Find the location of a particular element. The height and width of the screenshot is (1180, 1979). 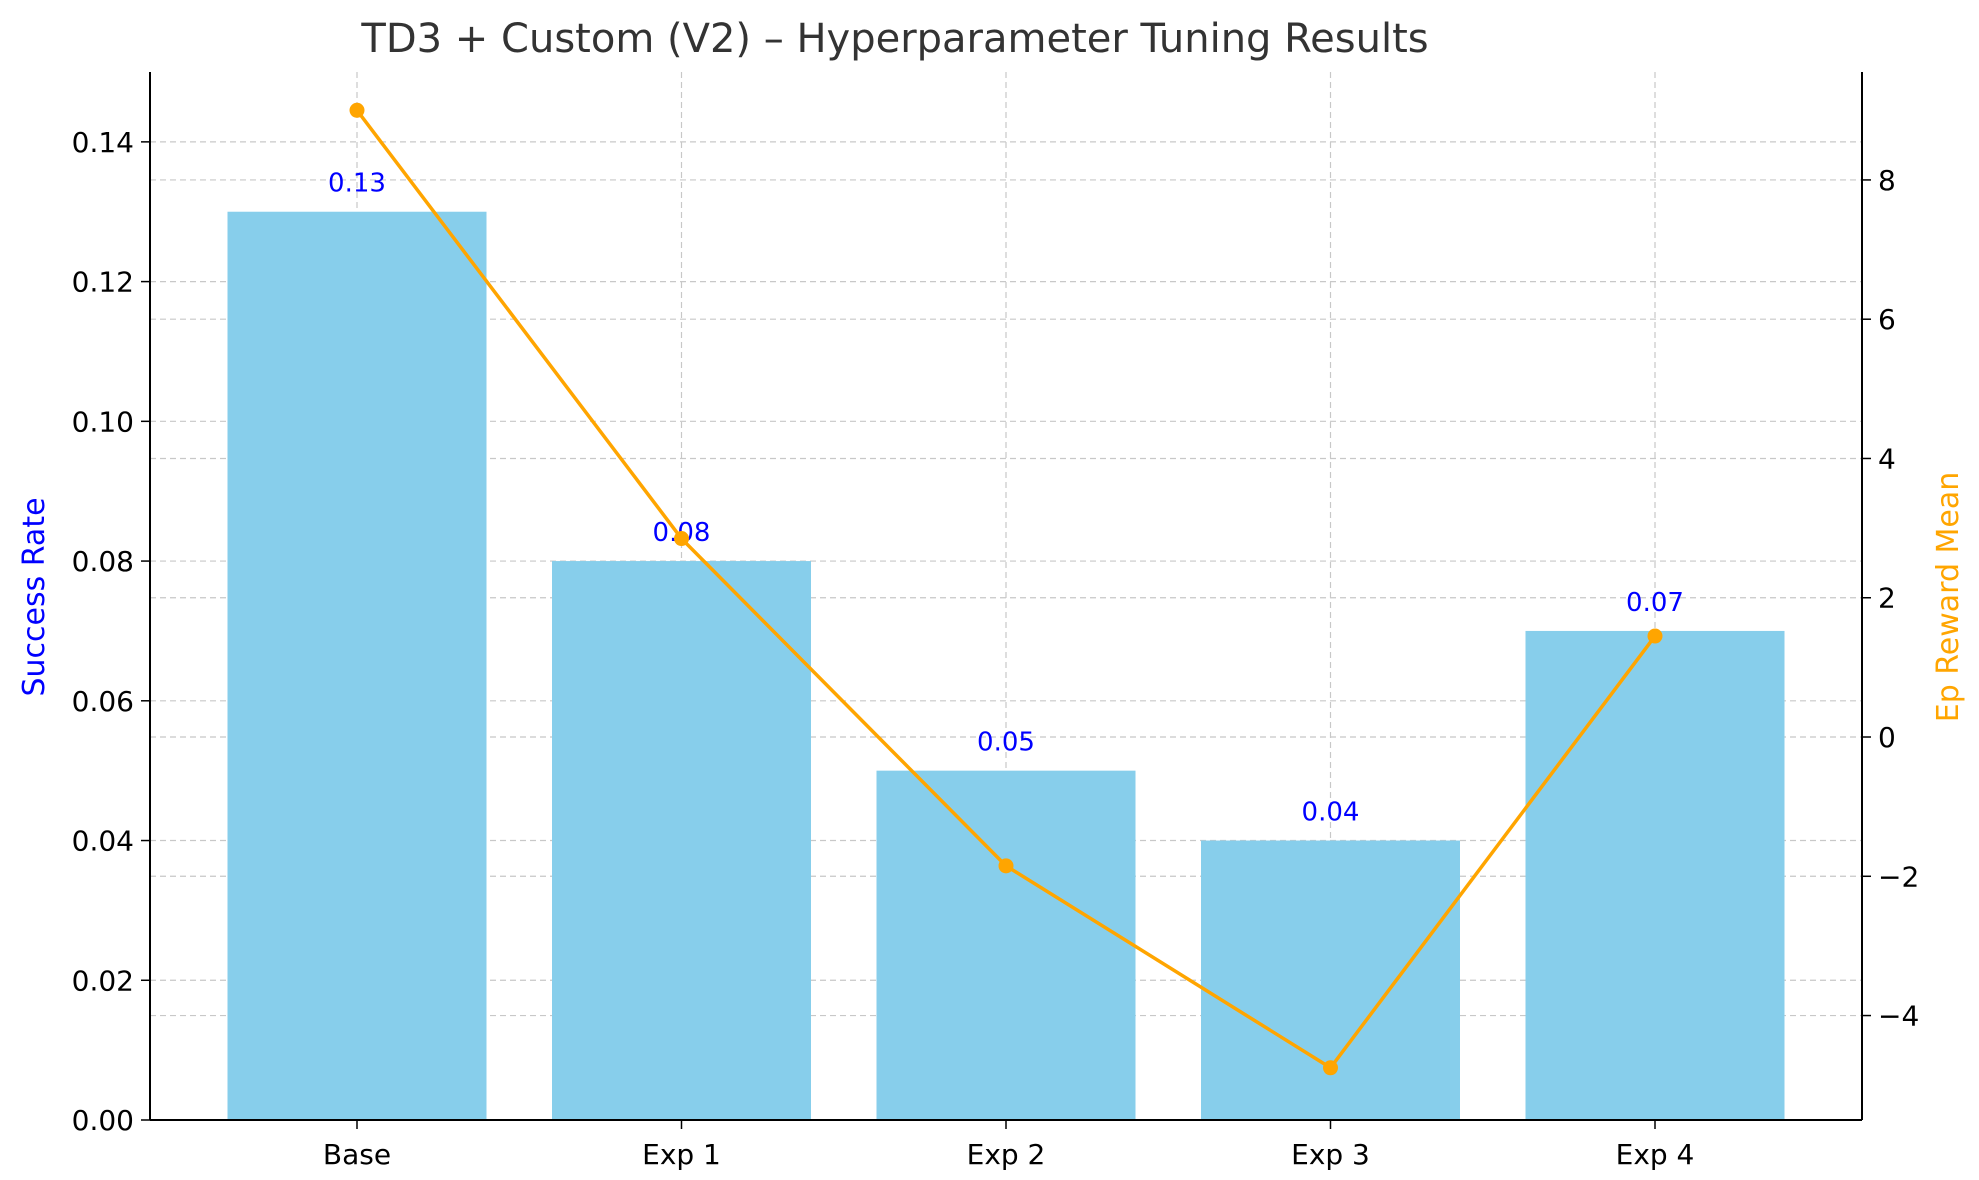

left-tick-label: 0.02 is located at coordinates (103, 980).